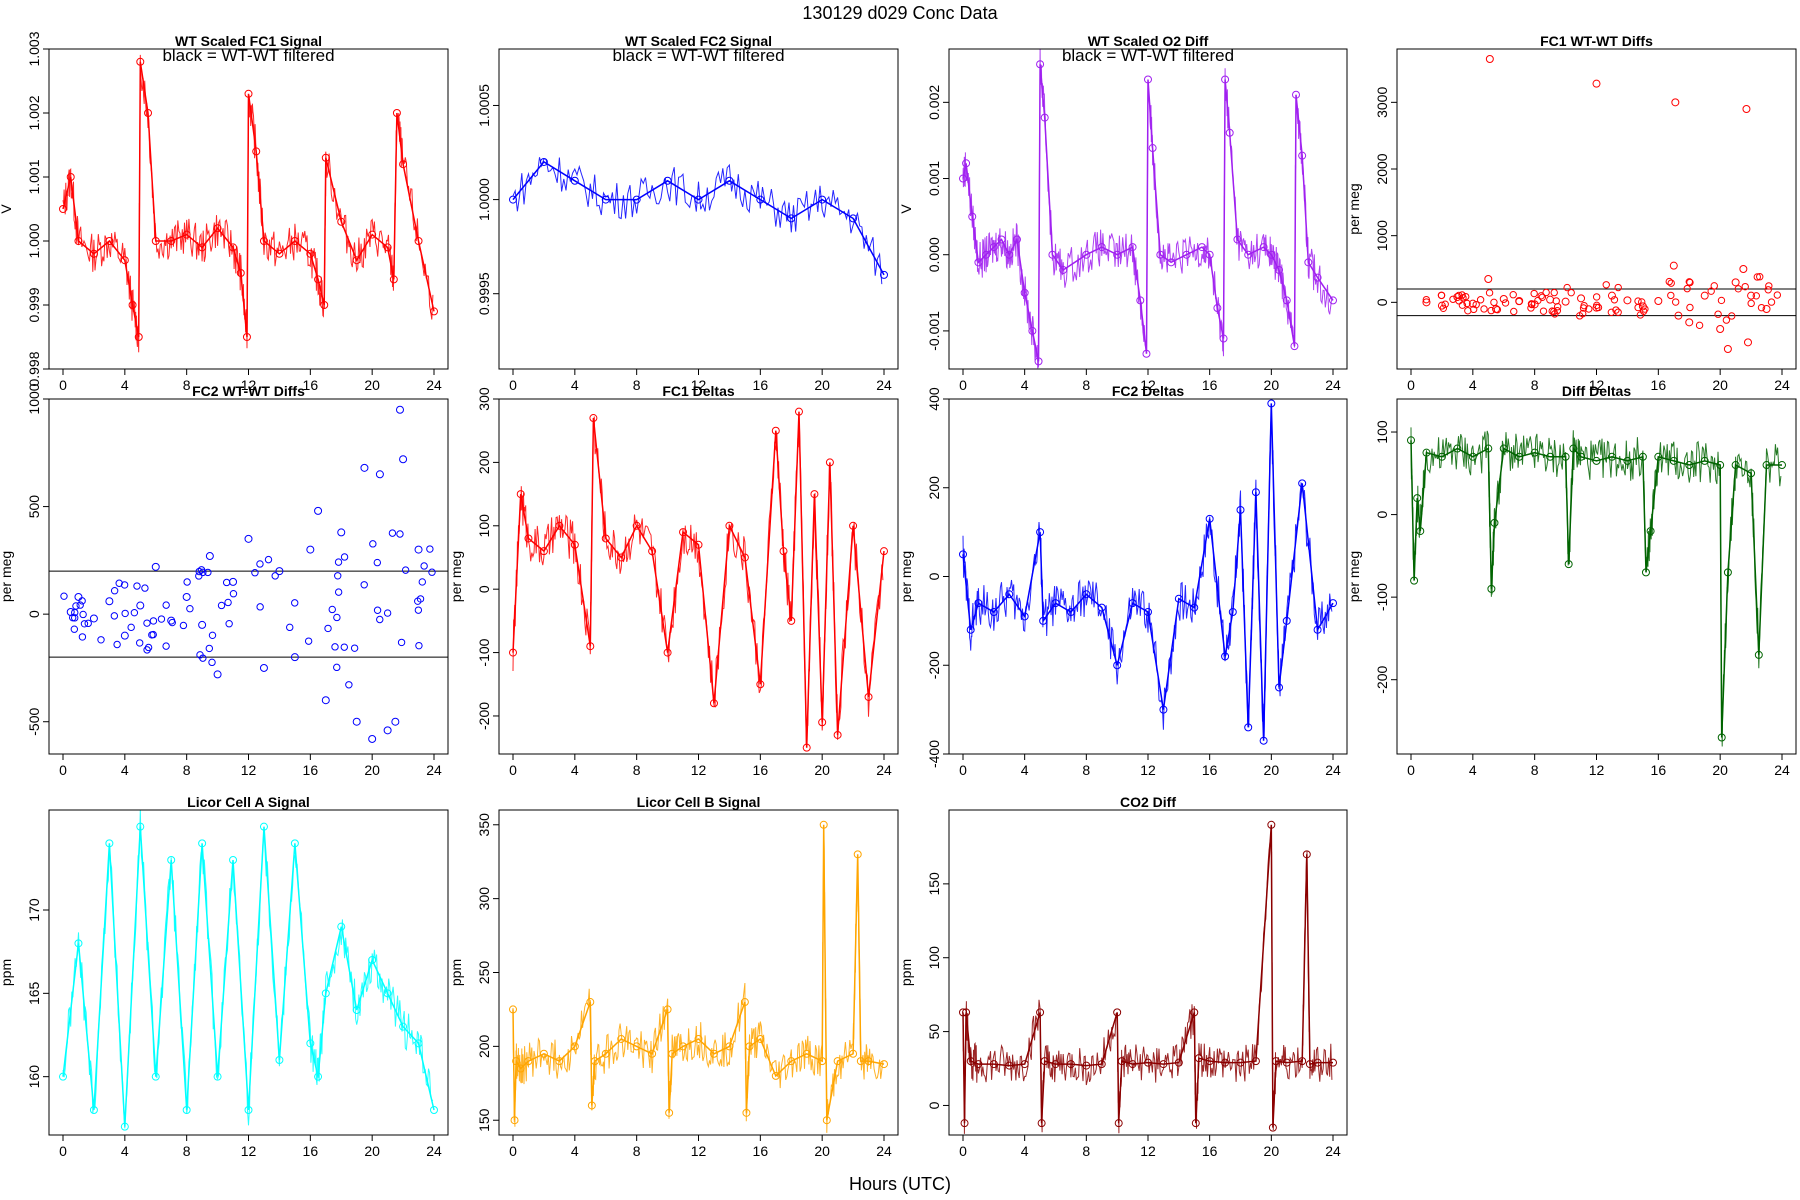 The width and height of the screenshot is (1800, 1200). Describe the element at coordinates (34, 48) in the screenshot. I see `y-tick-label: 1.003` at that location.